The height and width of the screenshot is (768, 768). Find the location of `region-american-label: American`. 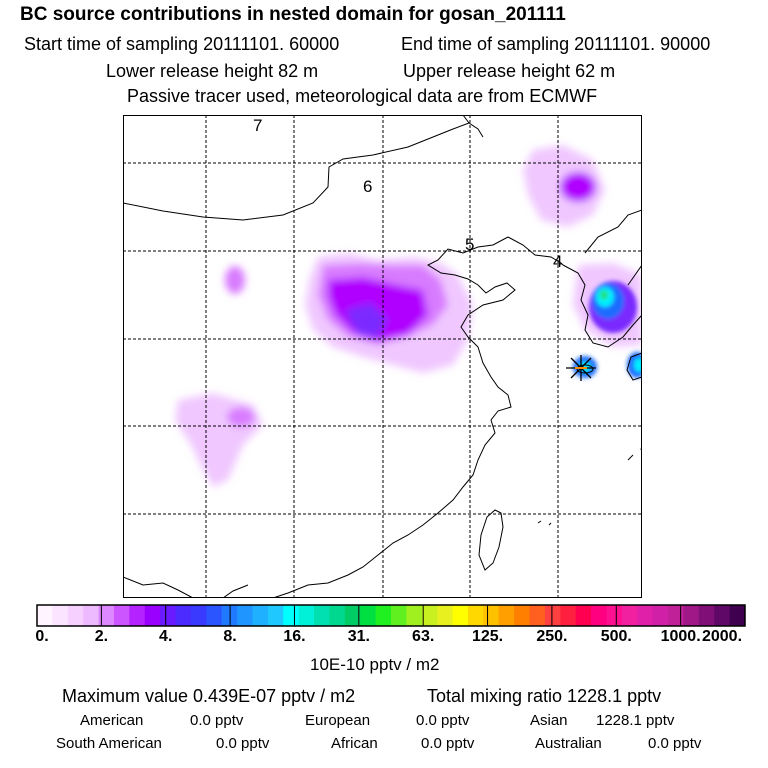

region-american-label: American is located at coordinates (112, 720).